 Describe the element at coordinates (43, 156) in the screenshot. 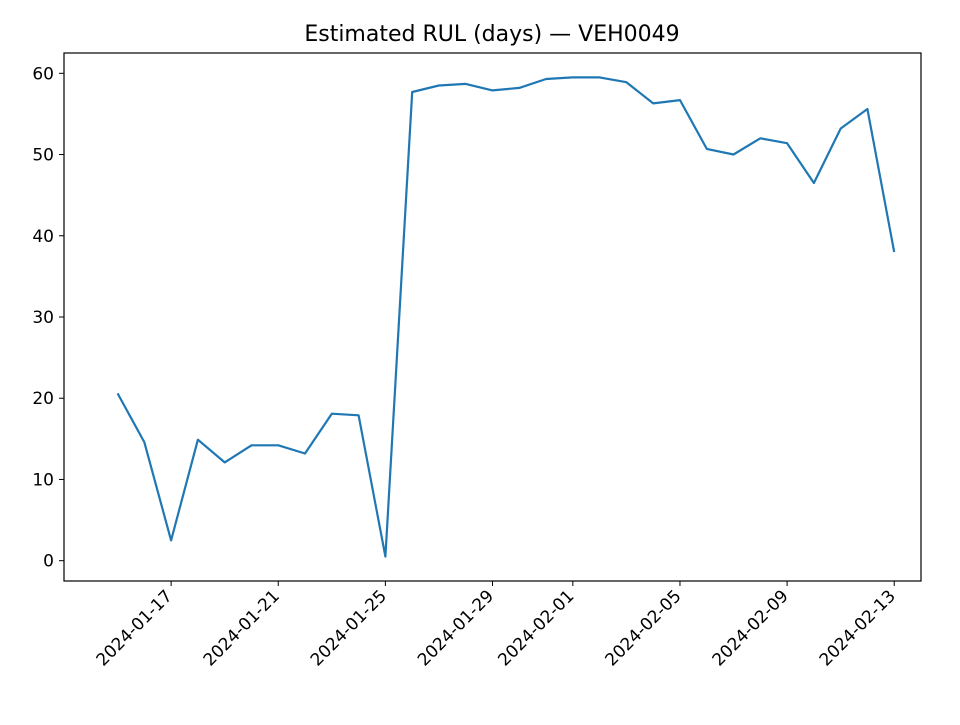

I see `y-tick-label: 50` at that location.